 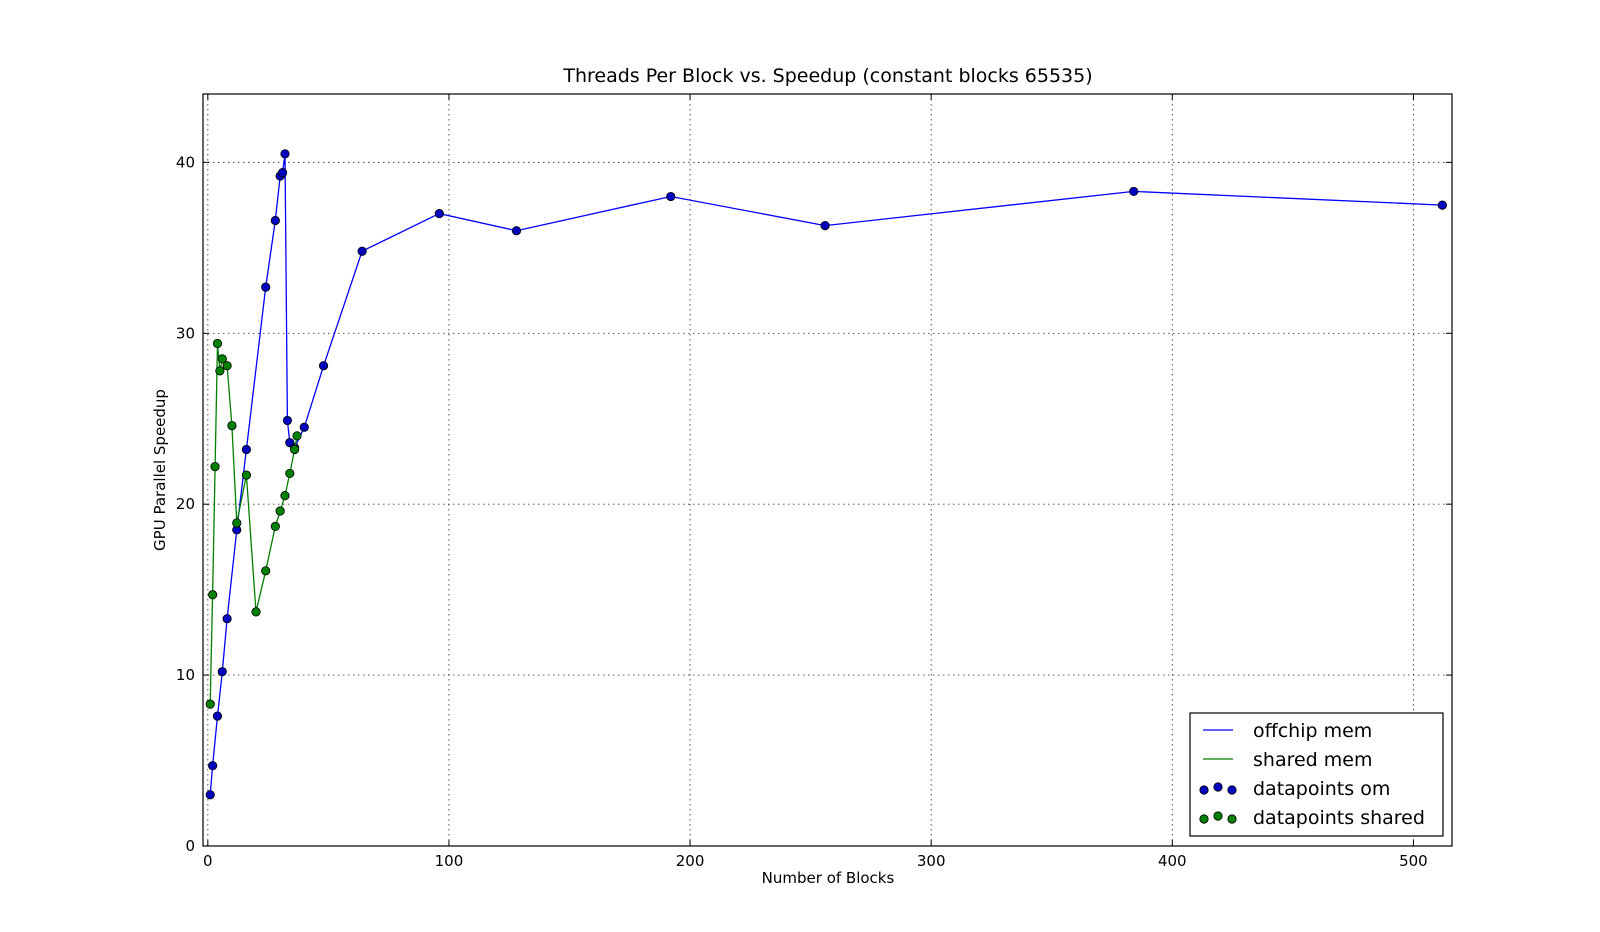 What do you see at coordinates (190, 846) in the screenshot?
I see `y-tick-label: 0` at bounding box center [190, 846].